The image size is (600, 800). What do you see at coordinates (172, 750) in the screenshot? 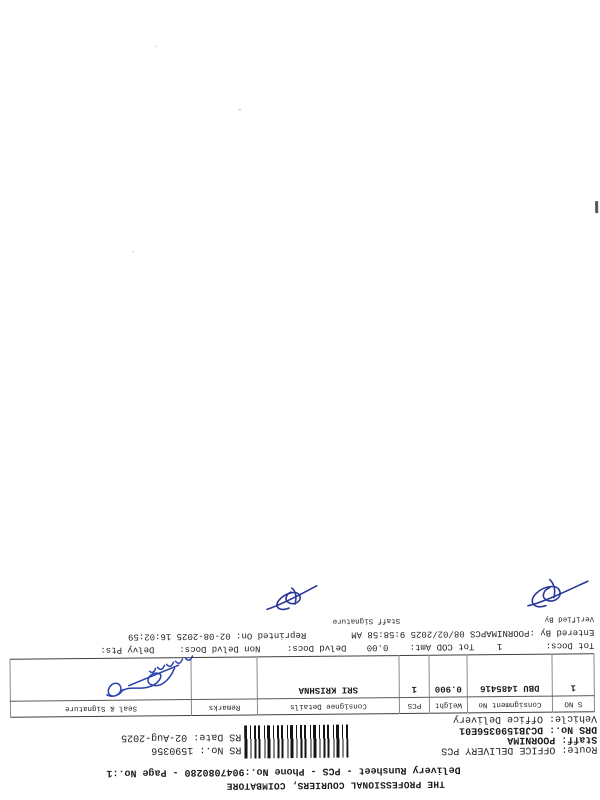
I see `rs-no-value: 1590356` at bounding box center [172, 750].